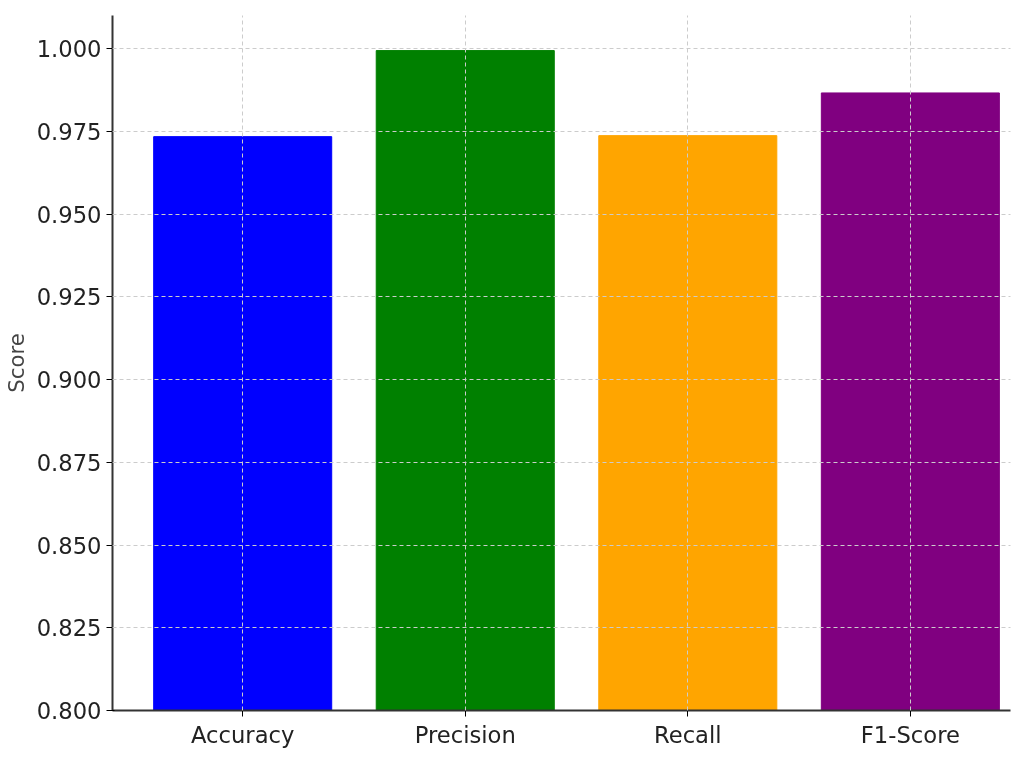  What do you see at coordinates (69, 131) in the screenshot?
I see `y-tick-label: 0.975` at bounding box center [69, 131].